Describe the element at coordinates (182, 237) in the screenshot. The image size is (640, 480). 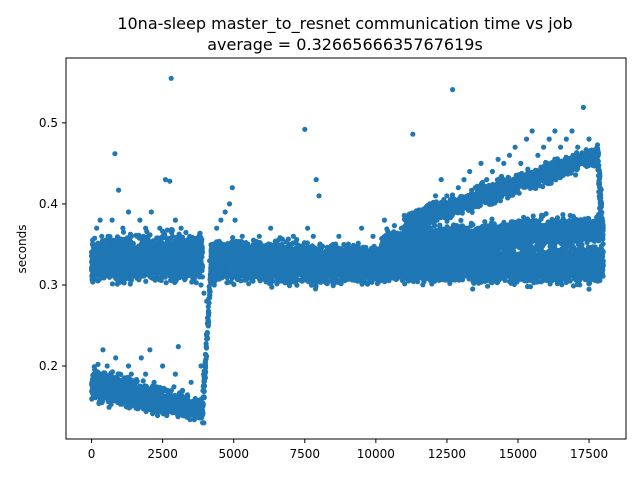
I see `data-point-2094` at that location.